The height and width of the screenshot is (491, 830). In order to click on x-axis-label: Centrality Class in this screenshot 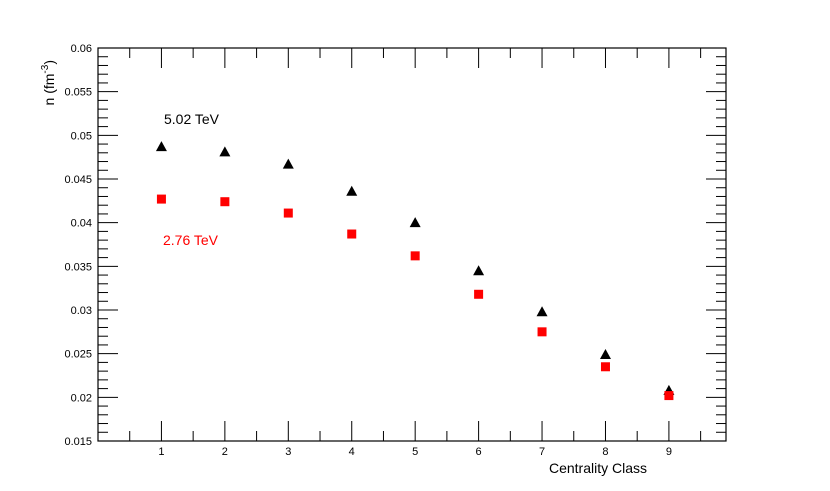, I will do `click(598, 468)`.